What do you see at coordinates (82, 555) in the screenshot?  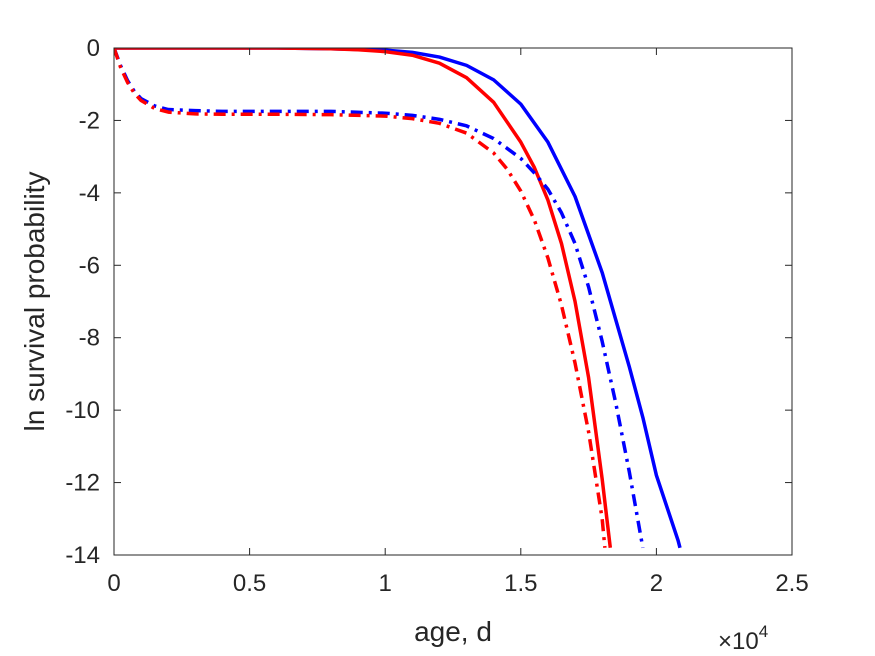 I see `y-tick-label: -14` at bounding box center [82, 555].